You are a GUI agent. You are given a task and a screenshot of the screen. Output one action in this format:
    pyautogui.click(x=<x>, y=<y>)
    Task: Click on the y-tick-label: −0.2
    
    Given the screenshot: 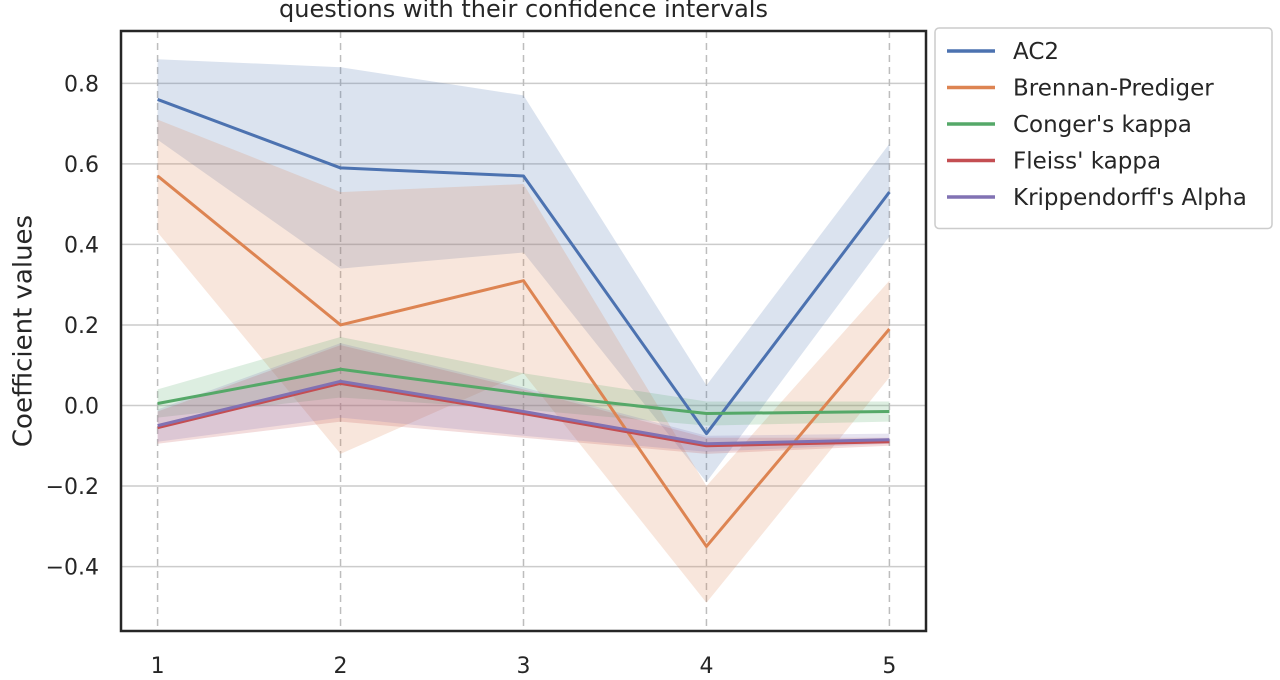 What is the action you would take?
    pyautogui.click(x=72, y=487)
    